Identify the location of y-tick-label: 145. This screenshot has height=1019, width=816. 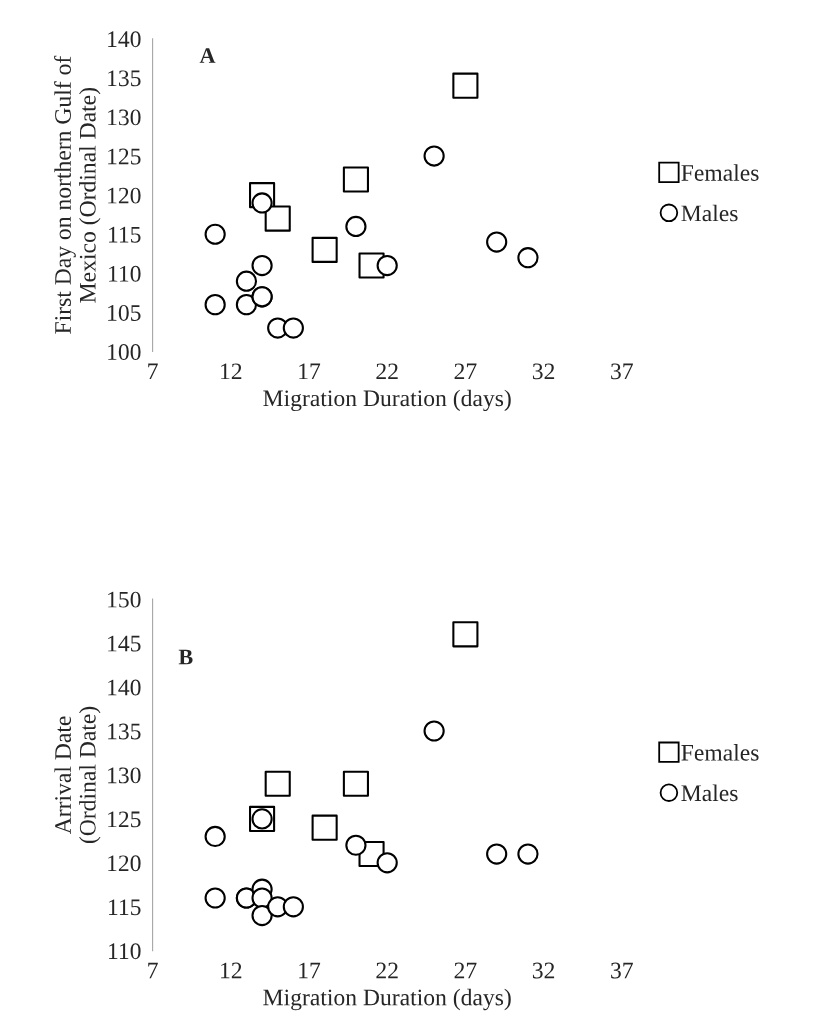
(124, 643).